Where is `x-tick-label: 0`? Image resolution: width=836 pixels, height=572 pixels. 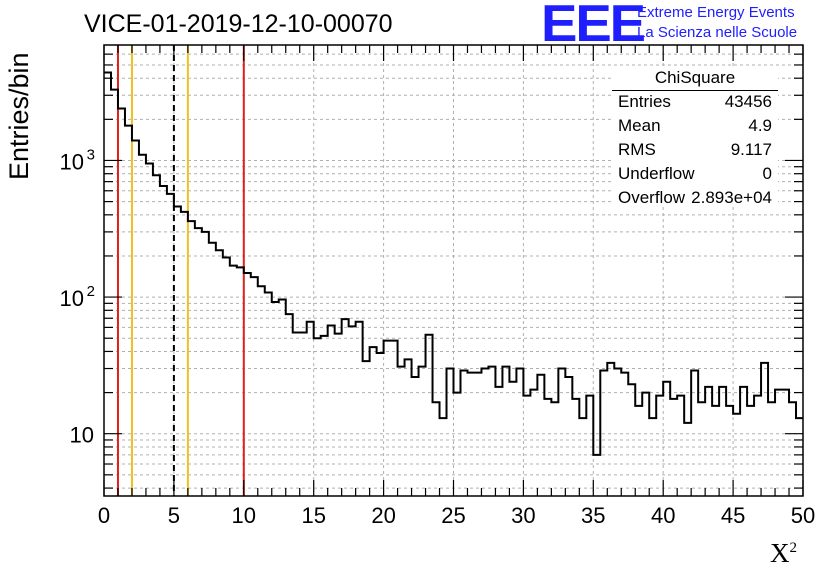
x-tick-label: 0 is located at coordinates (104, 515).